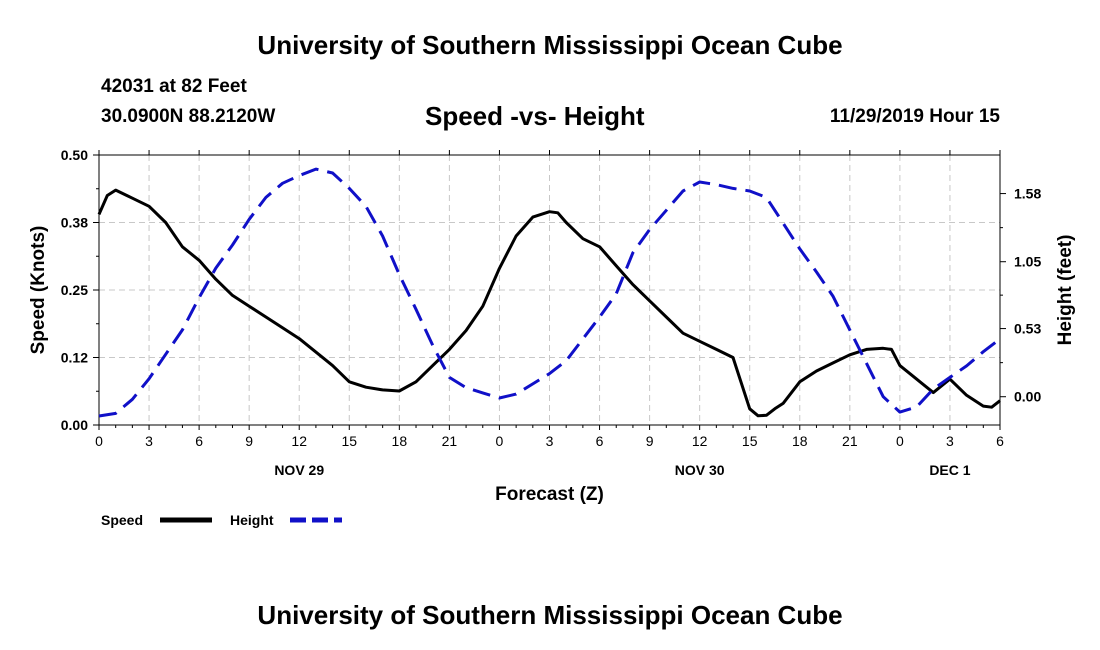  I want to click on y-tick-label: 0.12, so click(74, 358).